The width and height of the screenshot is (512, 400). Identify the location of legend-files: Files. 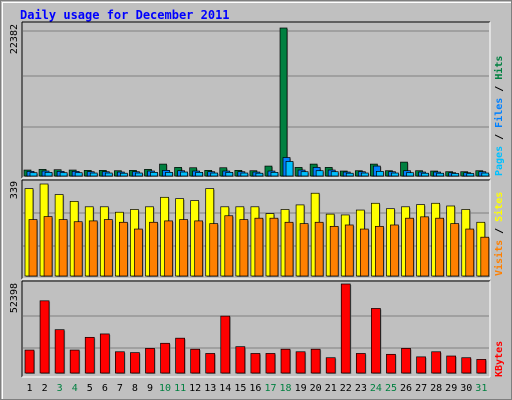
(499, 113).